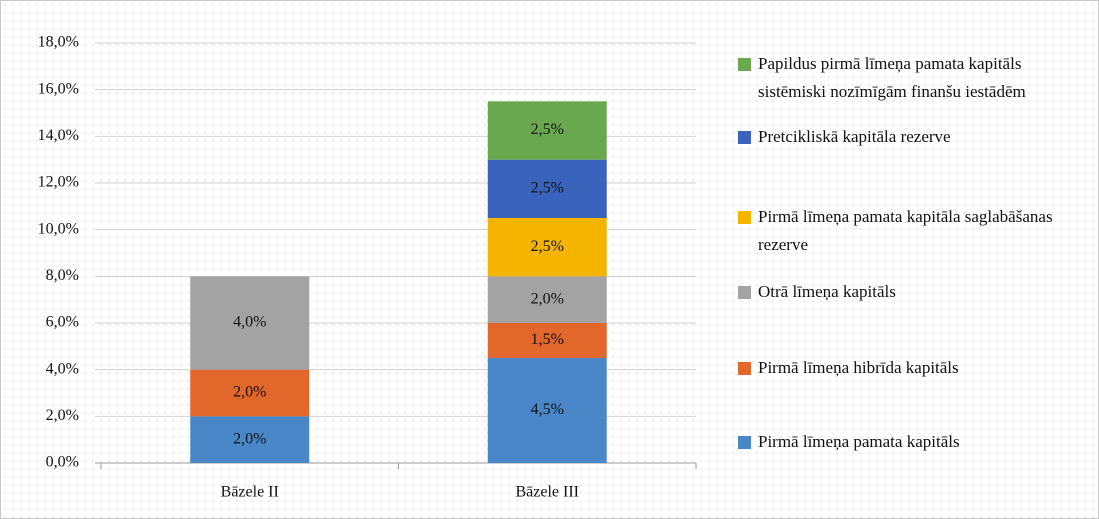 Image resolution: width=1099 pixels, height=519 pixels. Describe the element at coordinates (62, 462) in the screenshot. I see `y-tick-label: 0,0%` at that location.